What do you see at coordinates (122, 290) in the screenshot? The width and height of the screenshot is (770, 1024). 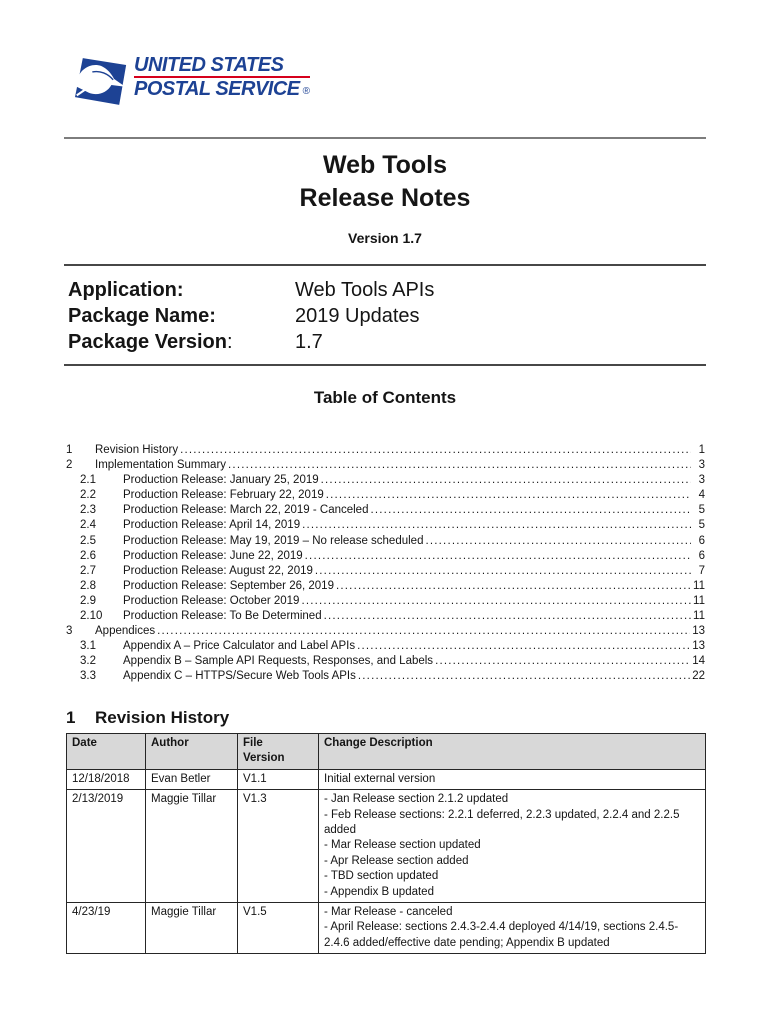 I see `meta-label-text: Application` at bounding box center [122, 290].